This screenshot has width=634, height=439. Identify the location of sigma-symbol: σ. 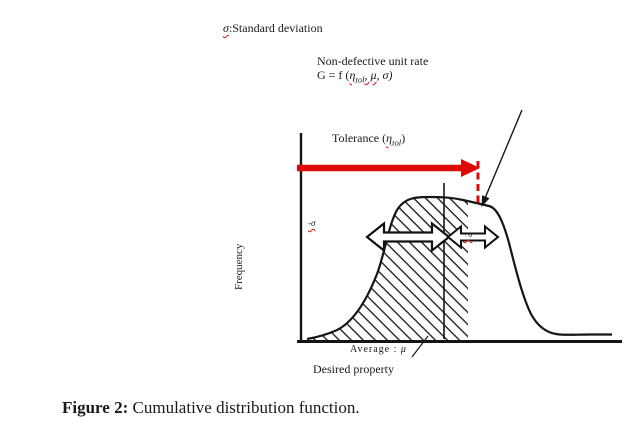
(226, 28).